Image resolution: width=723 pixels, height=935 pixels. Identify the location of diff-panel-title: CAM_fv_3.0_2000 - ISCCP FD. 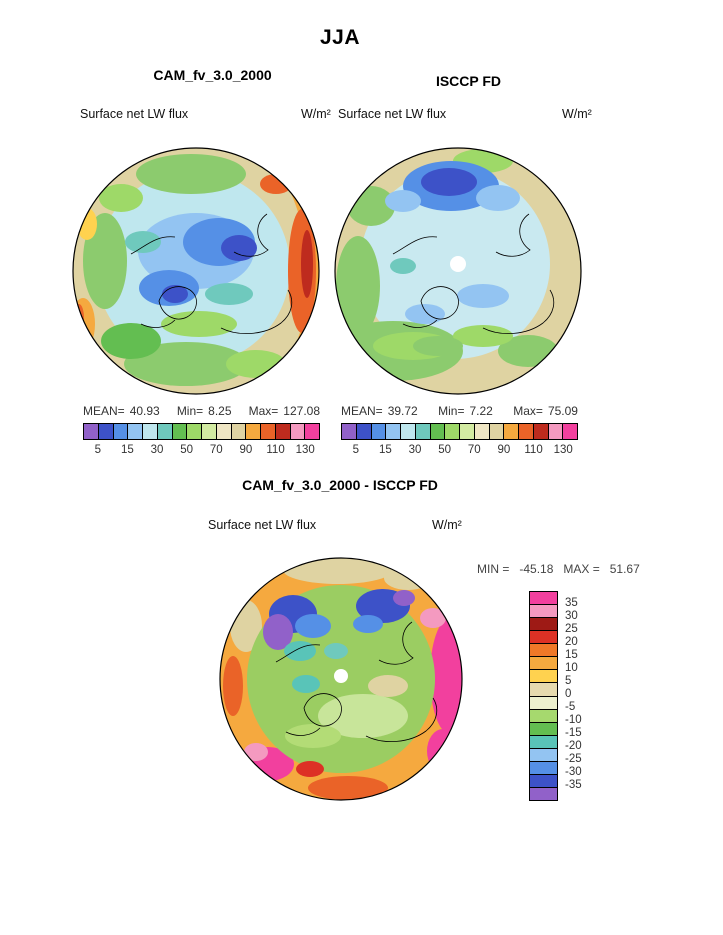
(340, 485).